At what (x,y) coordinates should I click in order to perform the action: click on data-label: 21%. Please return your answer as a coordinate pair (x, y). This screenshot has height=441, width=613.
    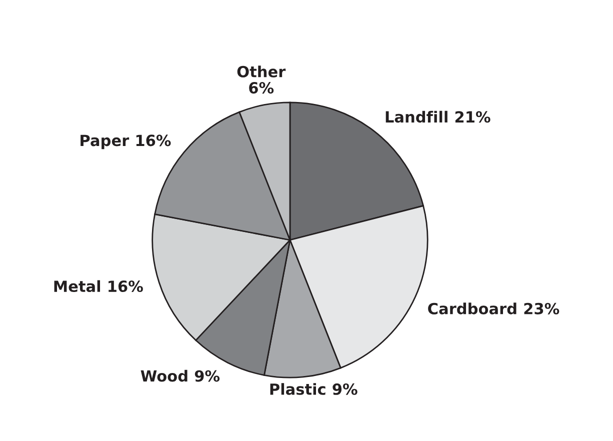
    Looking at the image, I should click on (472, 117).